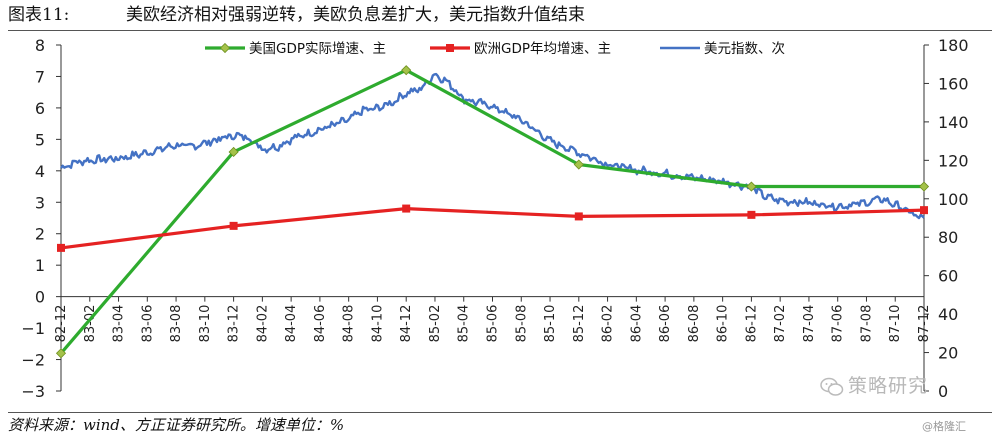  What do you see at coordinates (147, 324) in the screenshot?
I see `x-tick-label: 83-06` at bounding box center [147, 324].